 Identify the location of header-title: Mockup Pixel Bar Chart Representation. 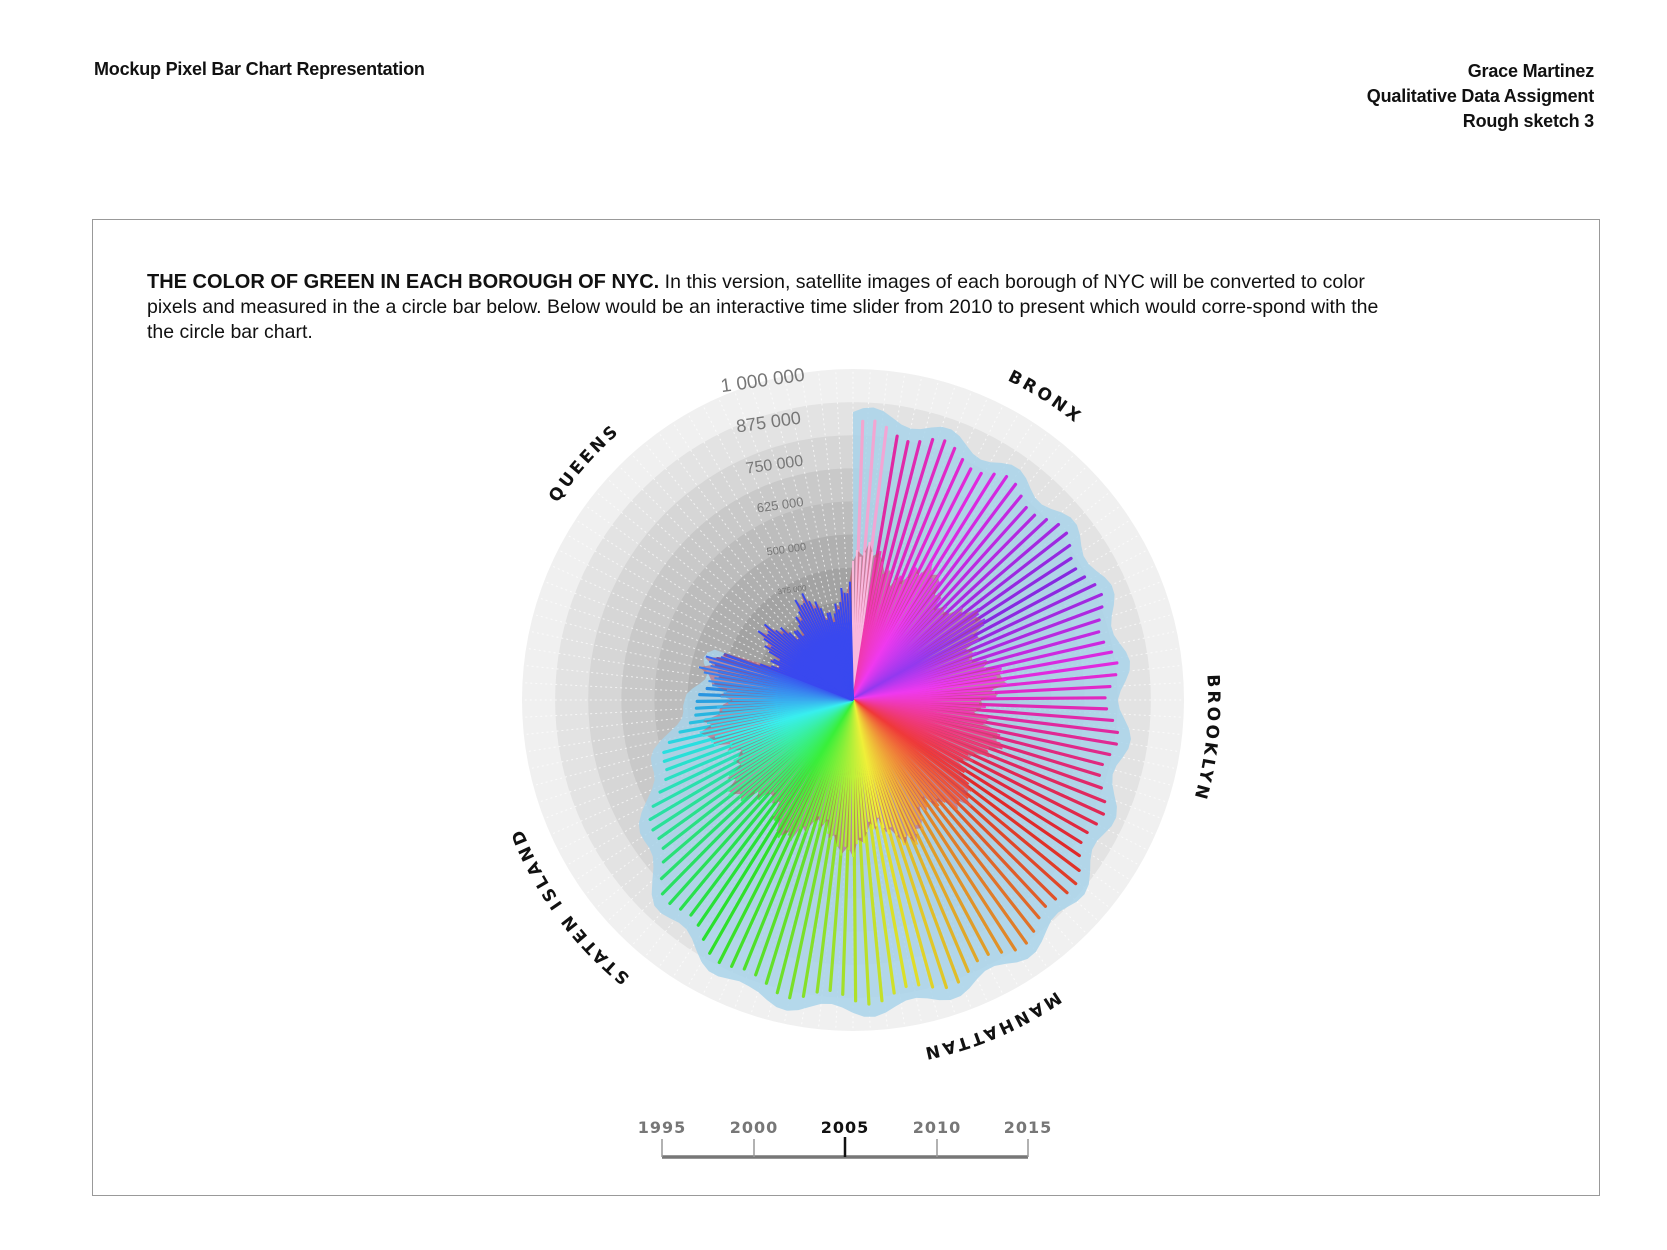
(259, 69).